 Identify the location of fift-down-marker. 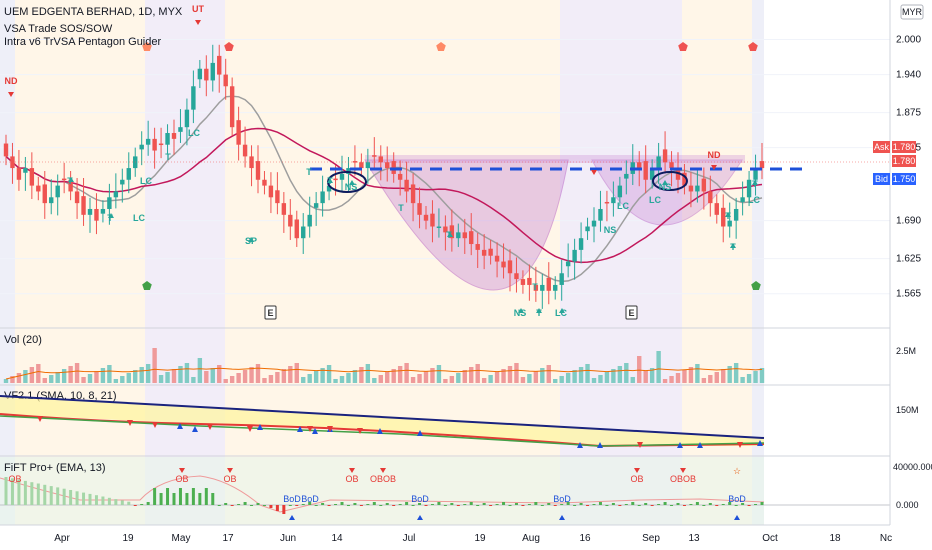
(182, 470).